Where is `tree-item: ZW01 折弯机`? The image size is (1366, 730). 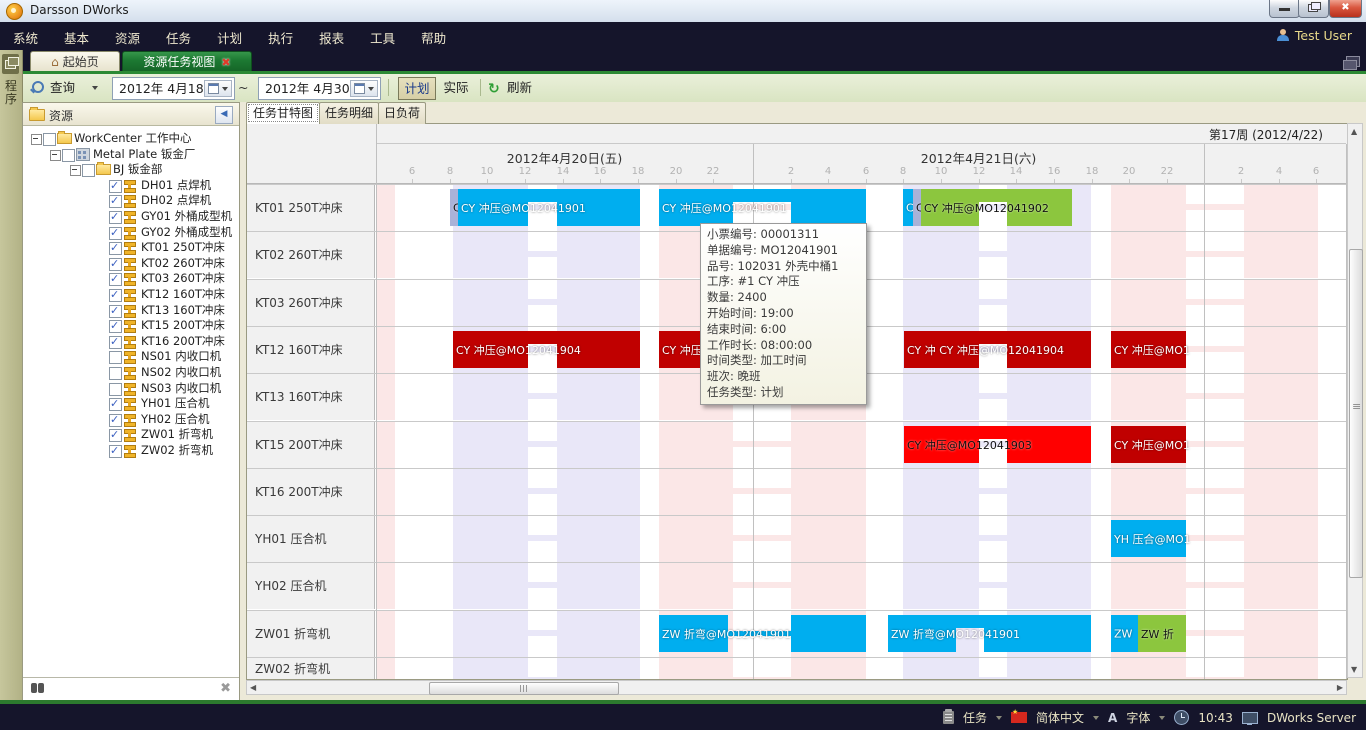
tree-item: ZW01 折弯机 is located at coordinates (131, 435).